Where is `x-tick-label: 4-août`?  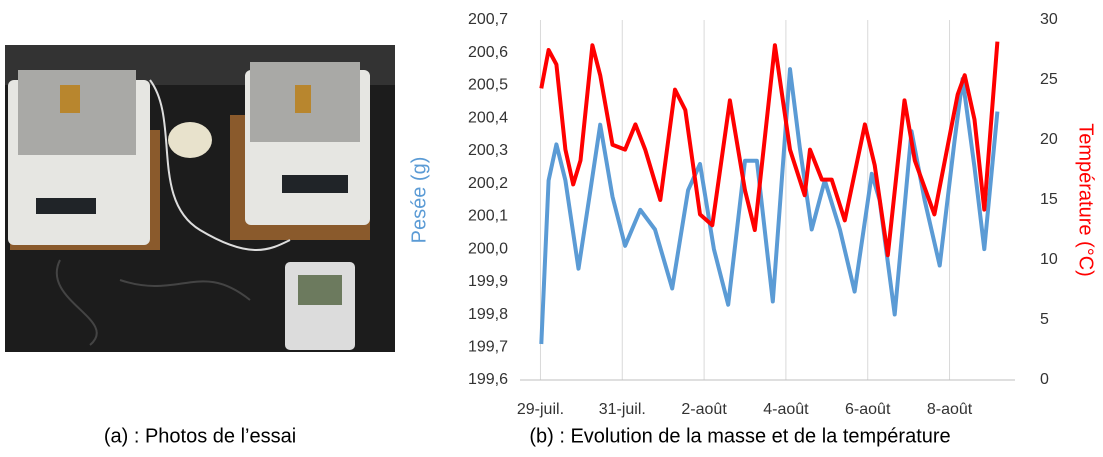 x-tick-label: 4-août is located at coordinates (786, 409).